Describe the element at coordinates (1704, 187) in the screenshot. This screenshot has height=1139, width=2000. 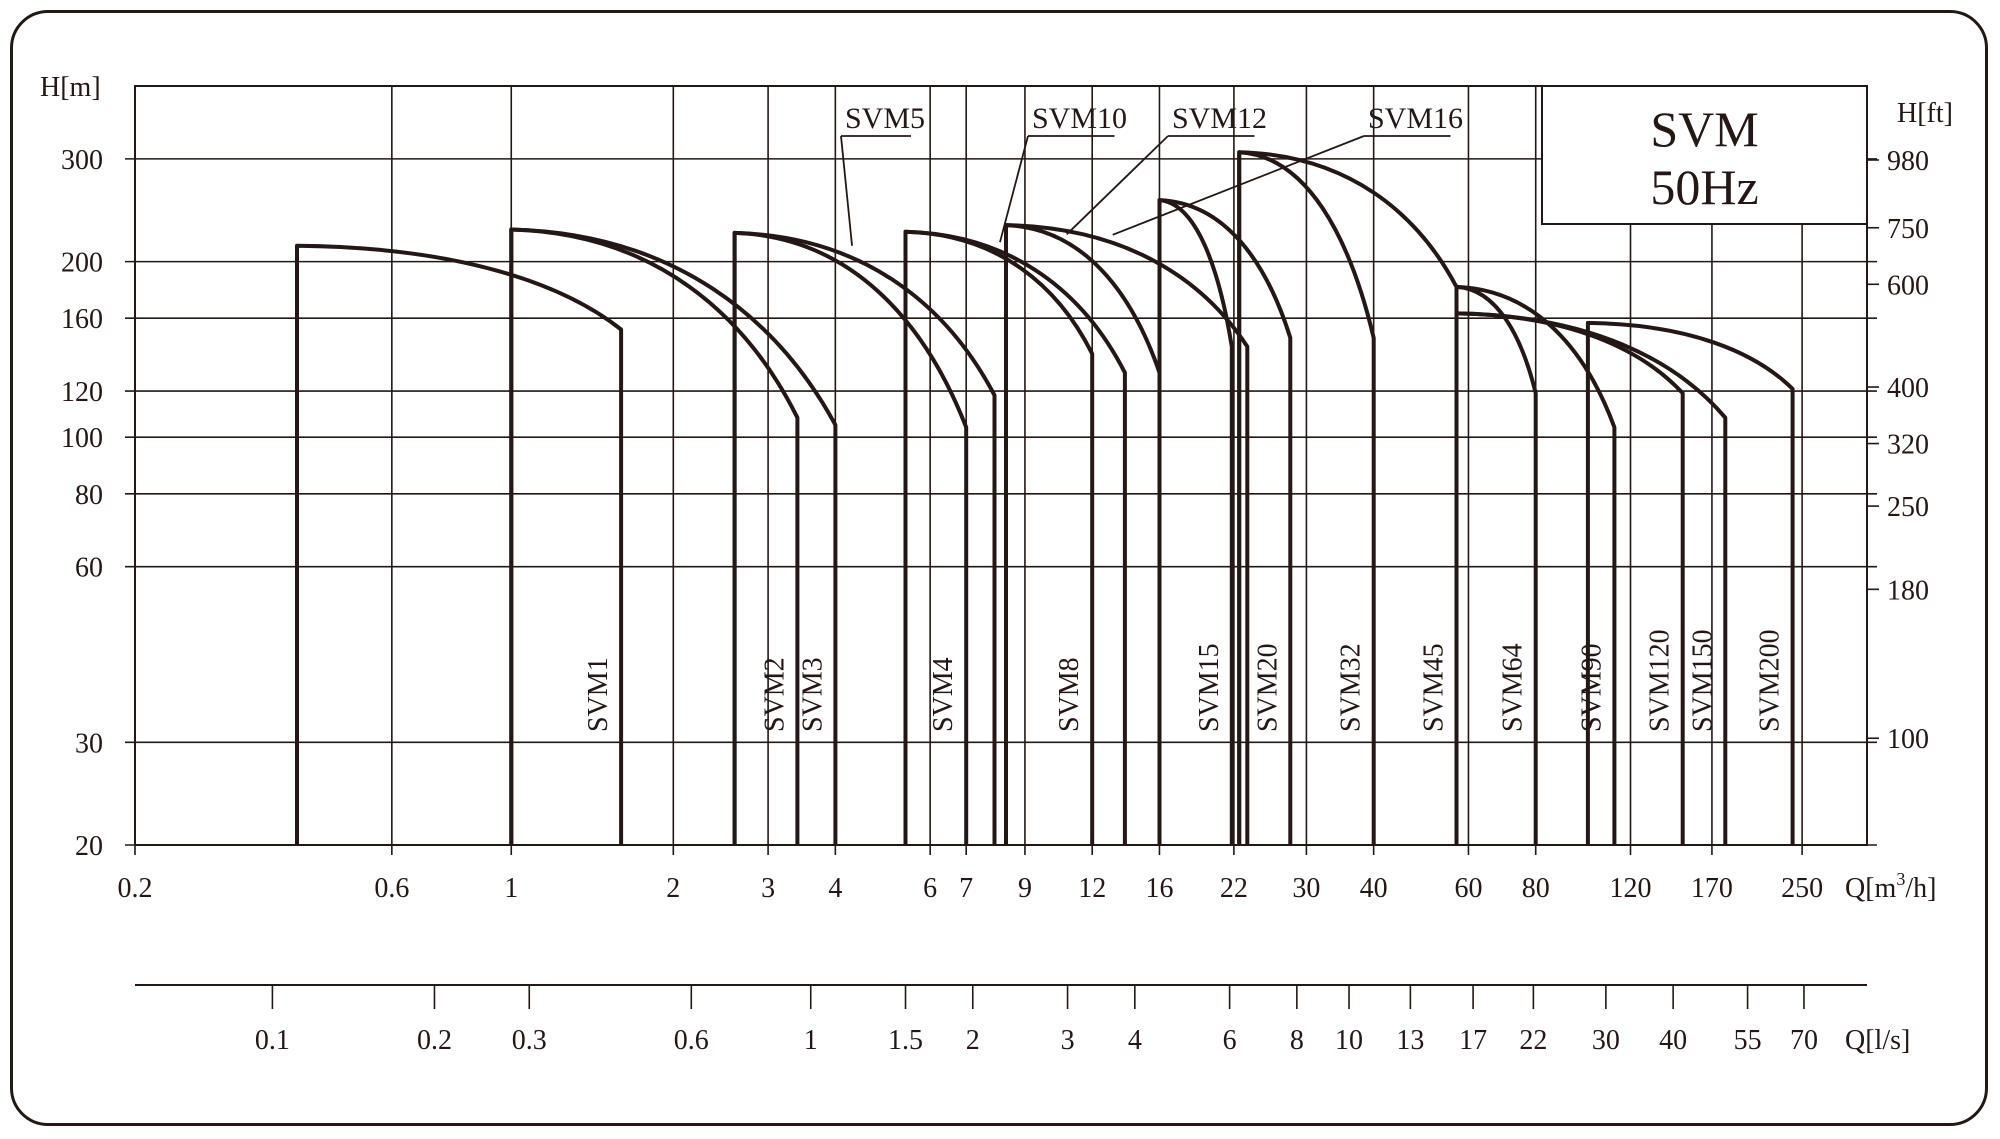
I see `chart-subtitle: 50Hz` at that location.